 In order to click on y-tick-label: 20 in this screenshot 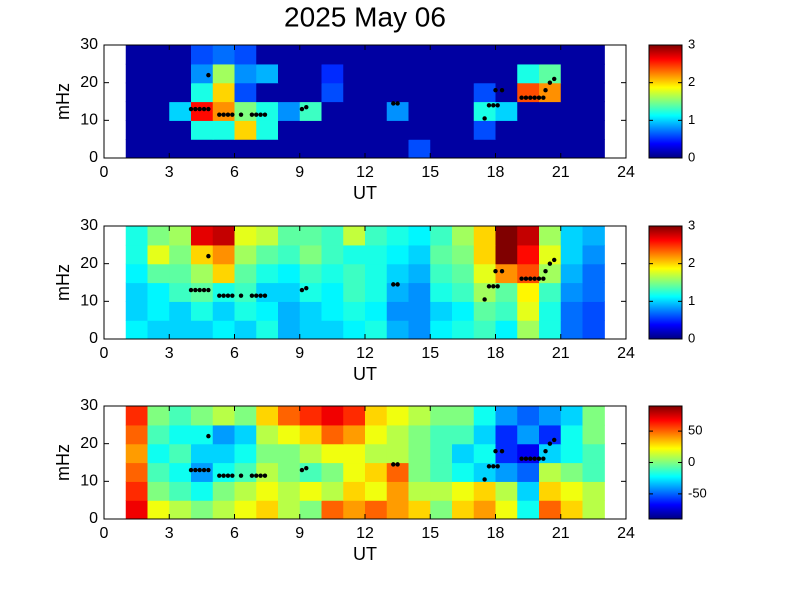, I will do `click(89, 263)`.